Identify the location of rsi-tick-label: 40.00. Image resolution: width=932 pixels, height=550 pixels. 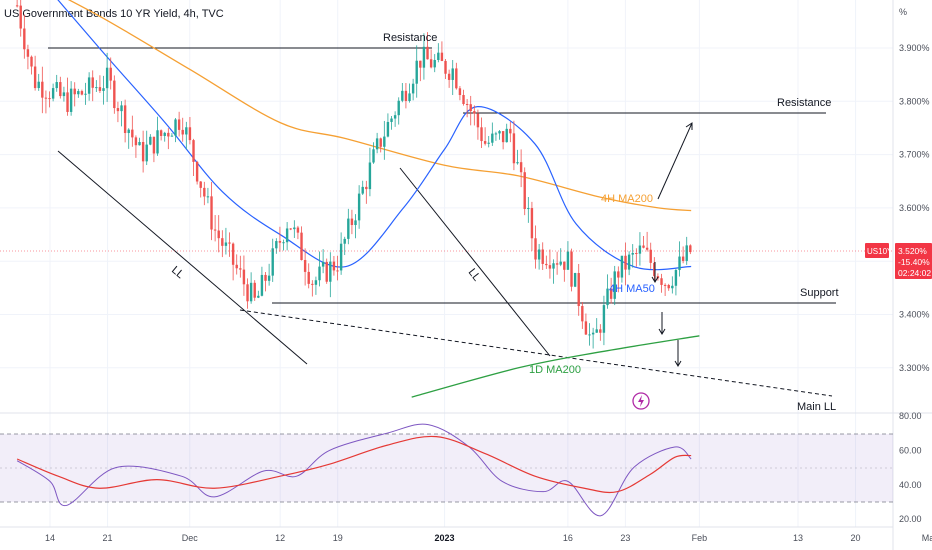
(910, 485).